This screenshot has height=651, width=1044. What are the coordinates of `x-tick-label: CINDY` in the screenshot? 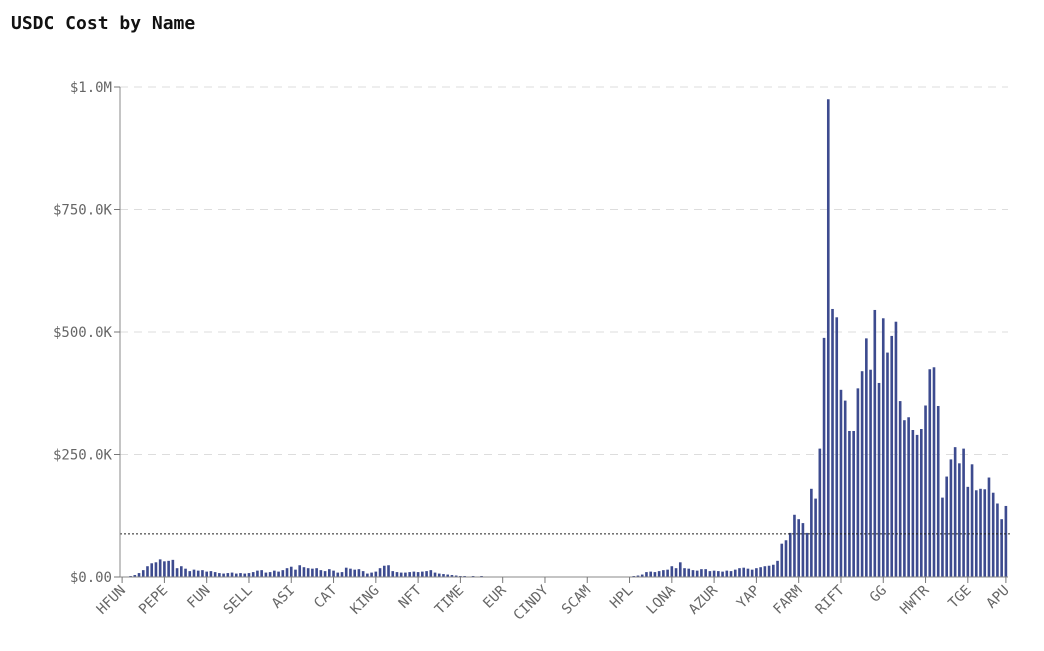 It's located at (532, 603).